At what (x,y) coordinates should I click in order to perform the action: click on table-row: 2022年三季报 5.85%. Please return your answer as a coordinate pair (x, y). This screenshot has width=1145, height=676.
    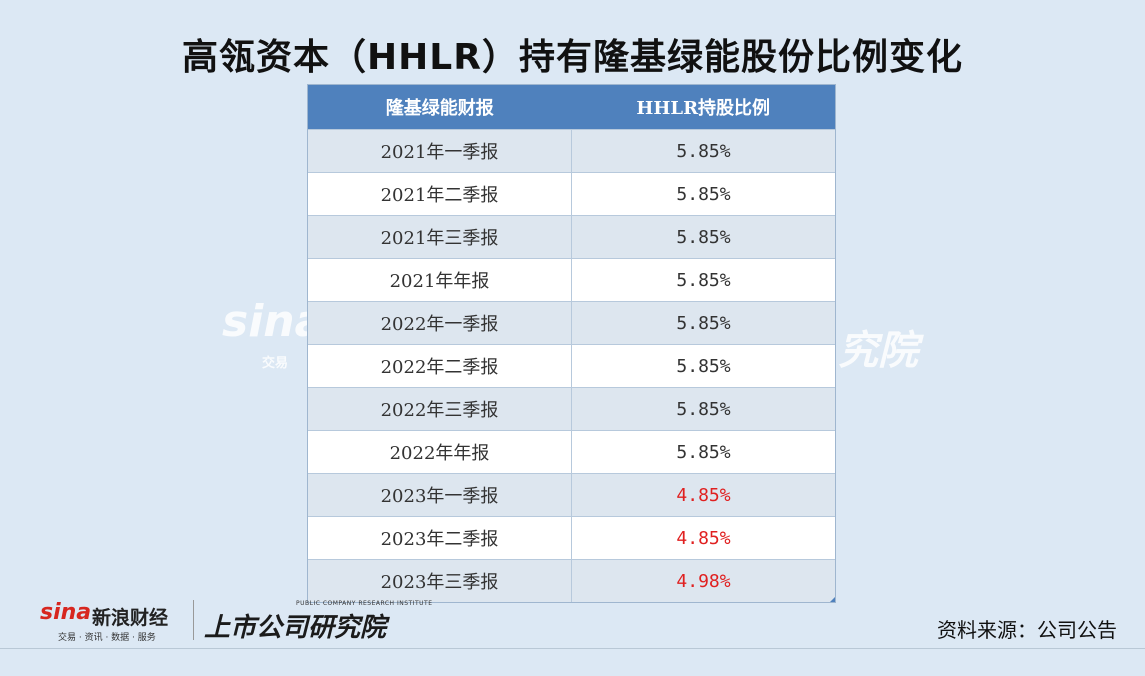
    Looking at the image, I should click on (571, 409).